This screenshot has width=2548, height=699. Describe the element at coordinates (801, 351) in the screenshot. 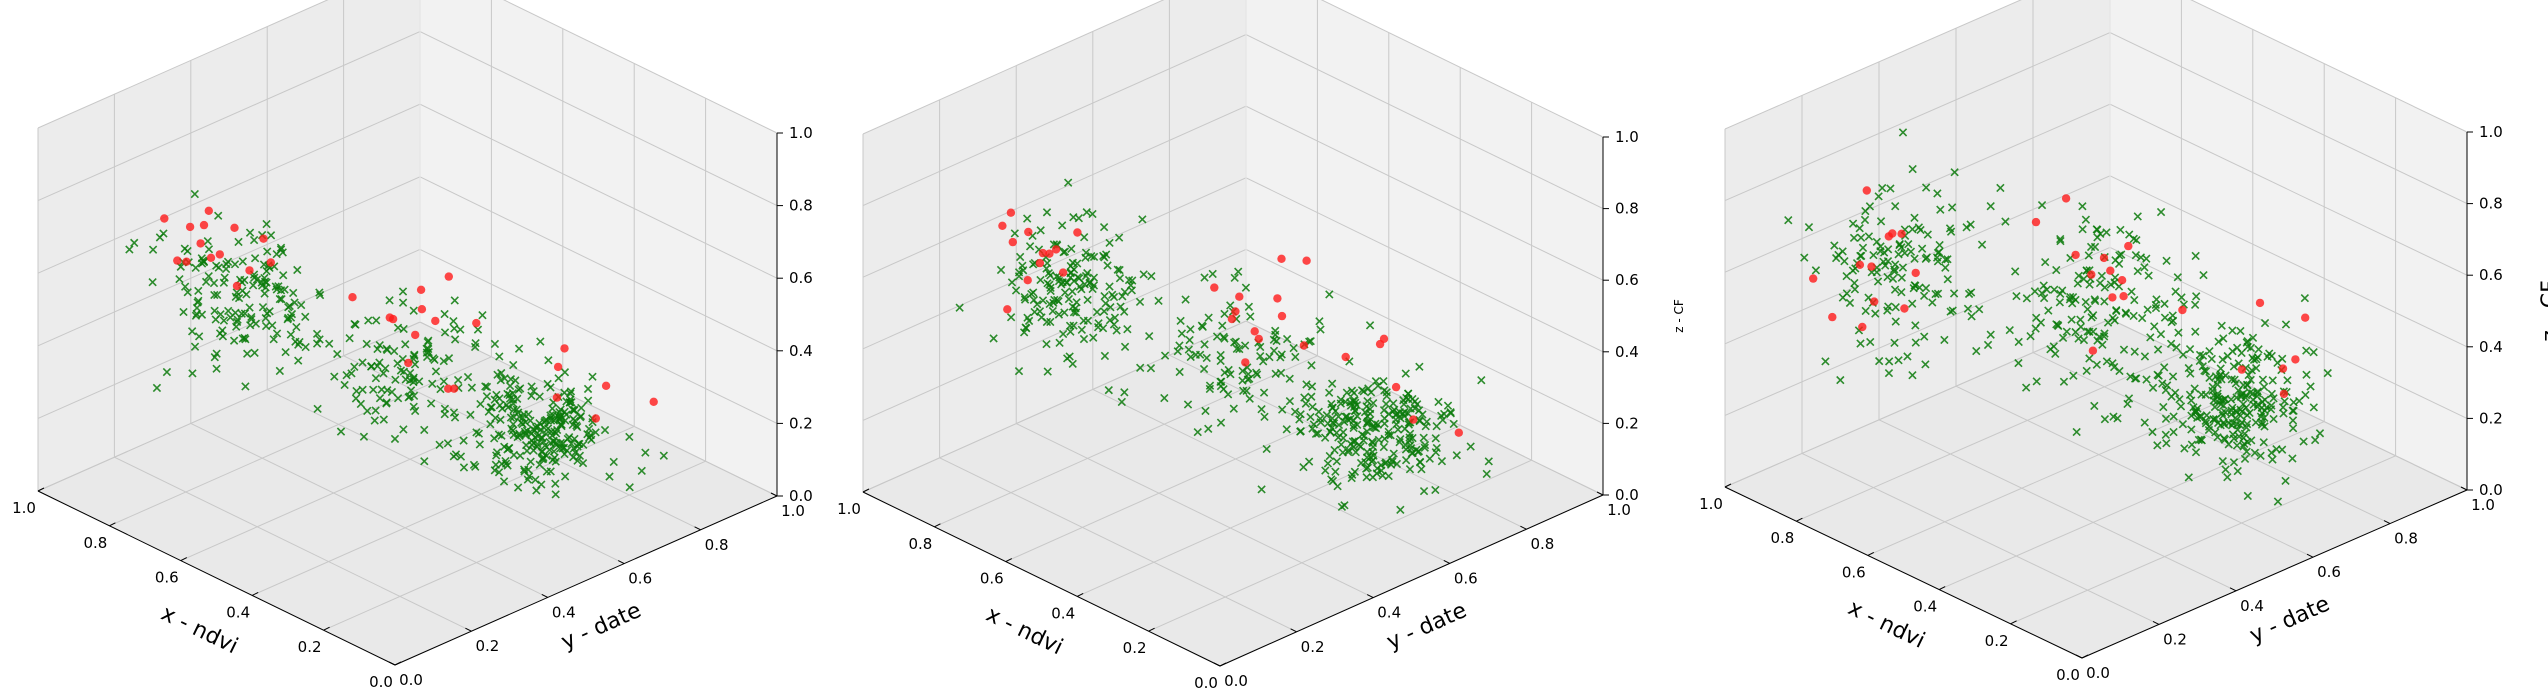

I see `z-tick-label: 0.4` at that location.